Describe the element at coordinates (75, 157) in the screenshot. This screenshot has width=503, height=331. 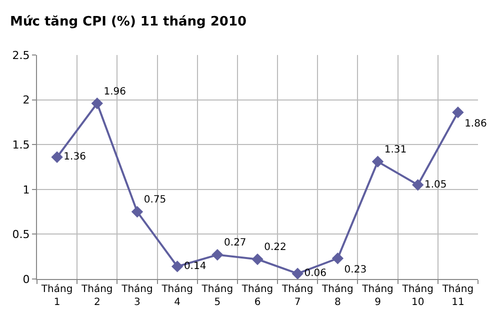
I see `data-label: 1.36` at that location.